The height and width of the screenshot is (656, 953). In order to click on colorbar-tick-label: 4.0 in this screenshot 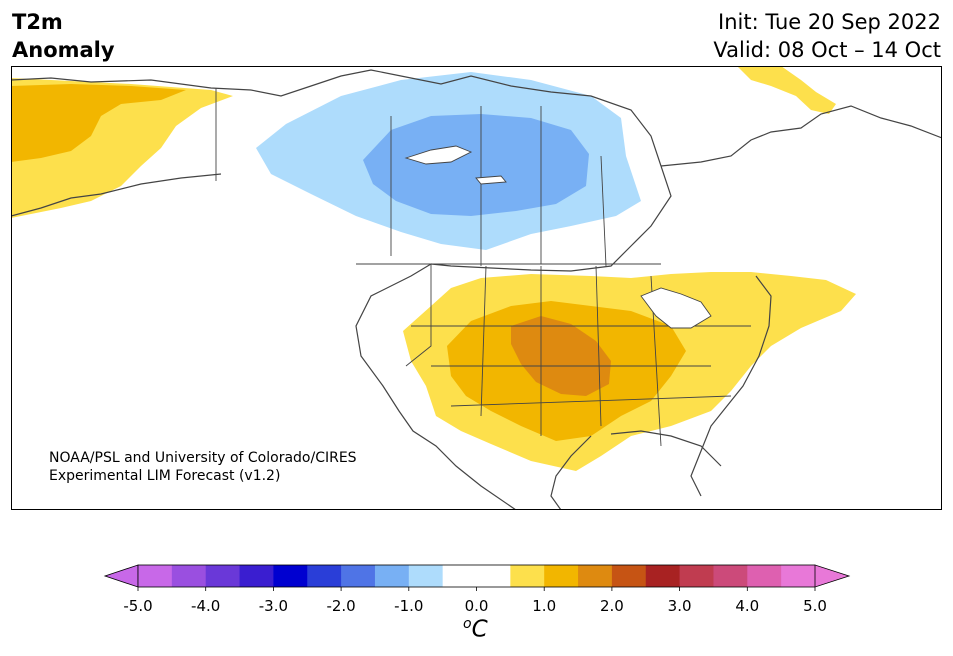, I will do `click(747, 606)`.